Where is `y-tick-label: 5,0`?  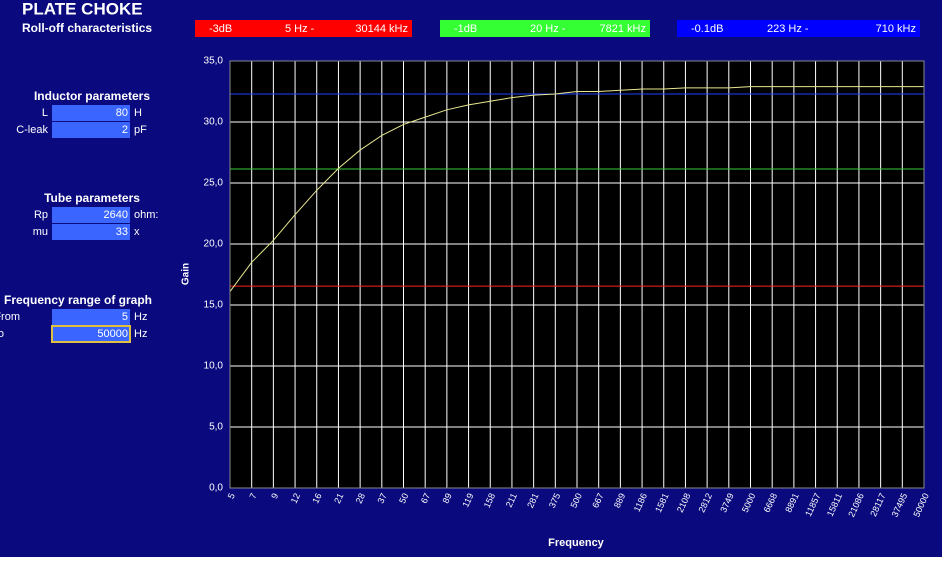 y-tick-label: 5,0 is located at coordinates (216, 427).